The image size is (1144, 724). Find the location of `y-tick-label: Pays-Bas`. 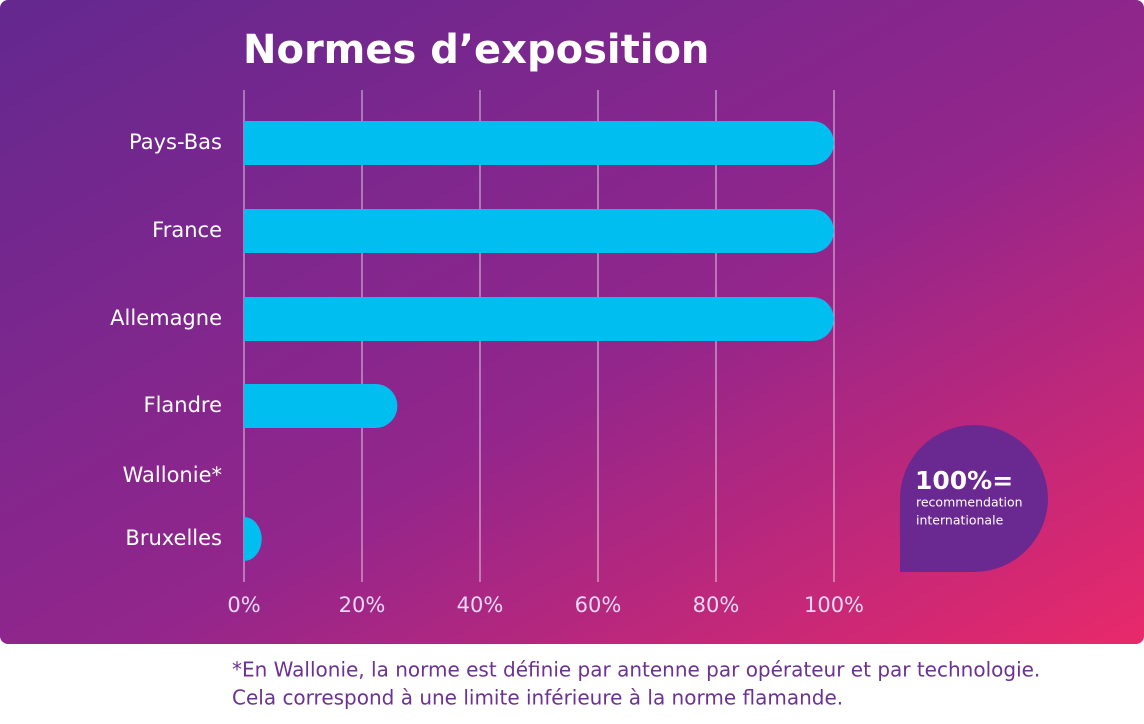

y-tick-label: Pays-Bas is located at coordinates (175, 142).